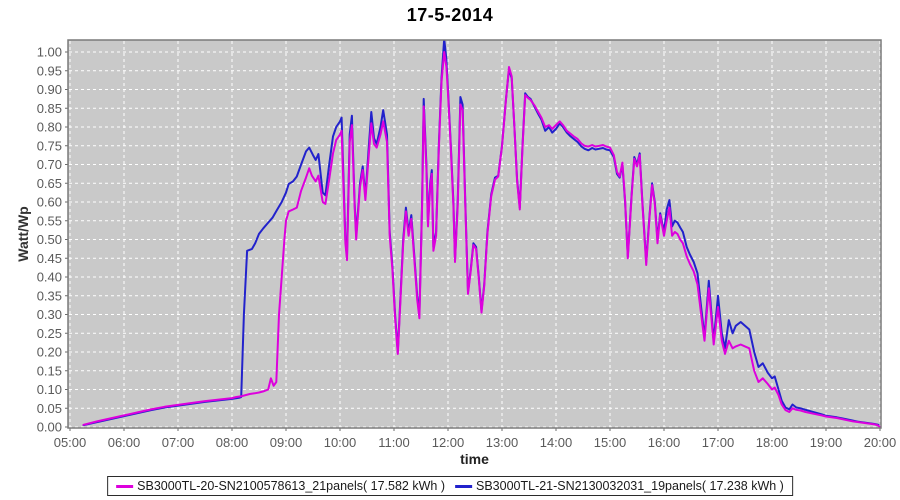  I want to click on x-tick-label: 19:00, so click(826, 442).